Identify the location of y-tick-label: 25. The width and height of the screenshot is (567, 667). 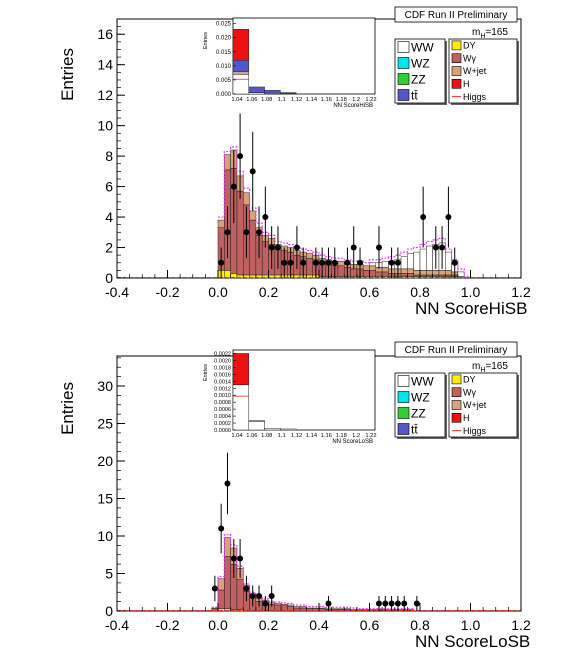
(105, 424).